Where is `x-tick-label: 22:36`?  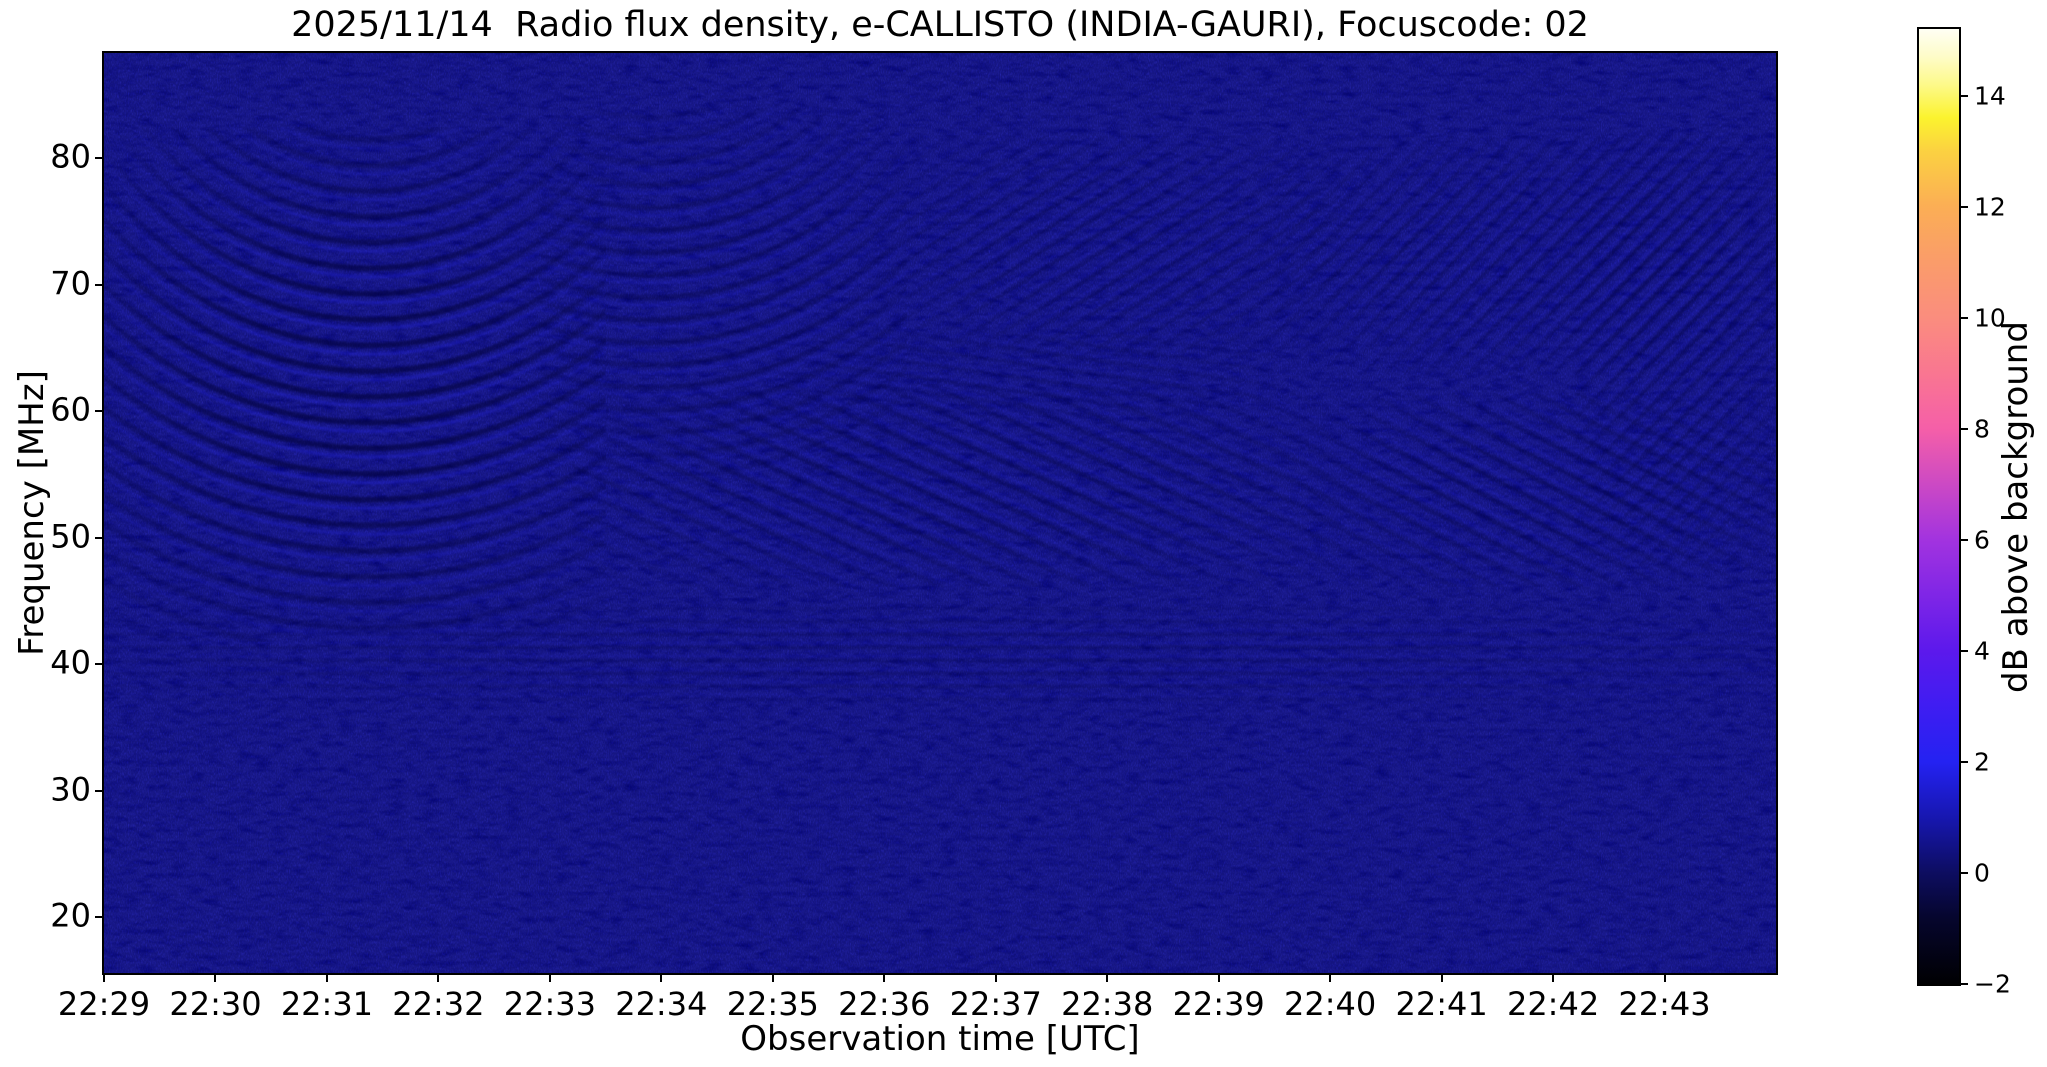 x-tick-label: 22:36 is located at coordinates (884, 1004).